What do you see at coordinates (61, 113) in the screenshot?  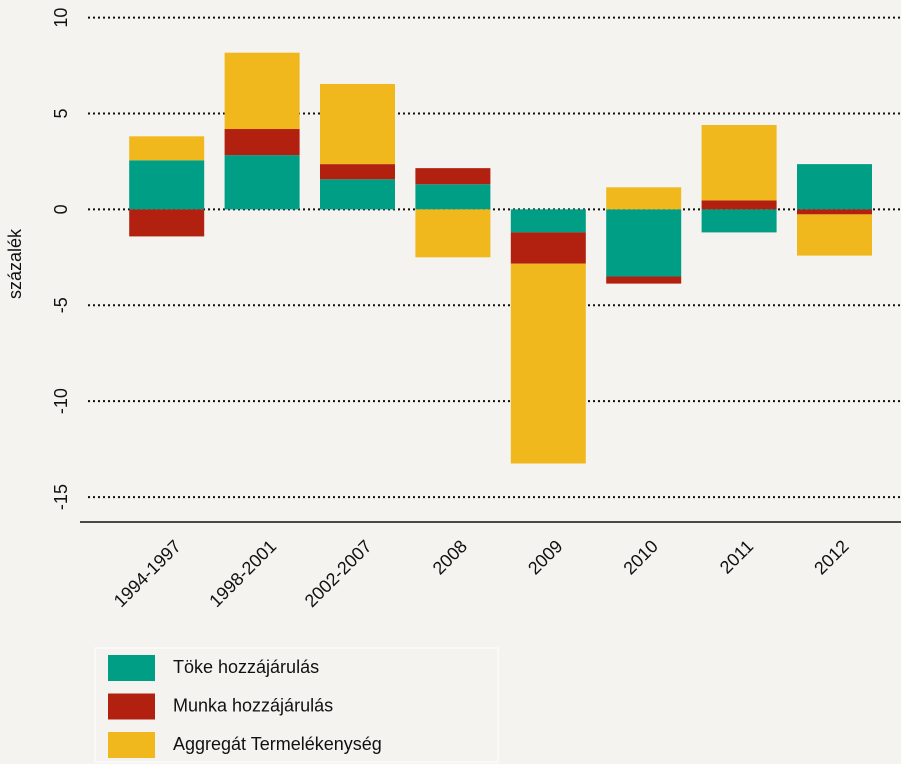 I see `y-tick-label: 5` at bounding box center [61, 113].